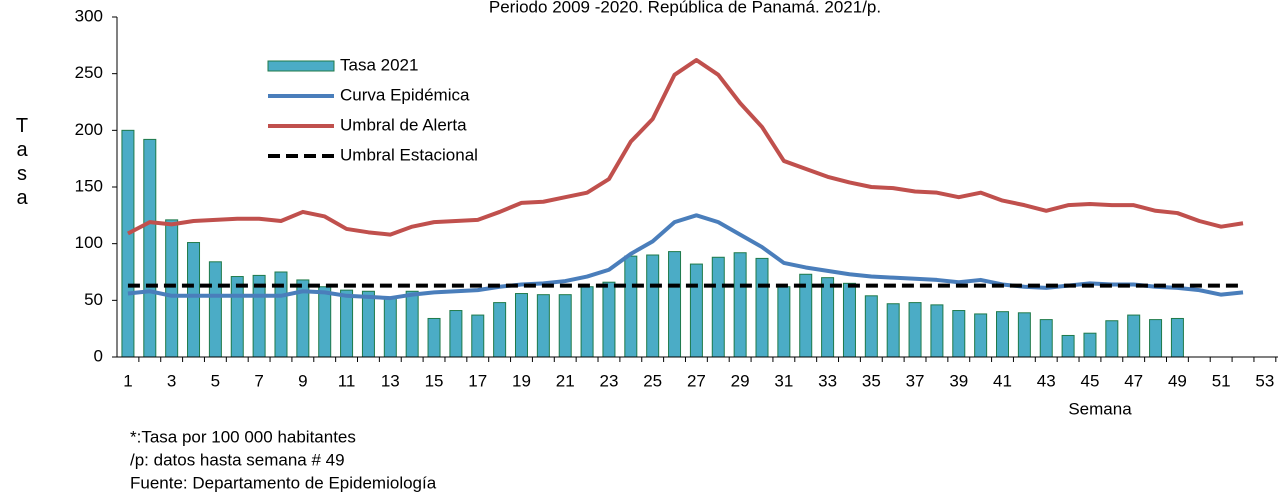 Image resolution: width=1285 pixels, height=503 pixels. I want to click on y-tick-label: 0, so click(98, 355).